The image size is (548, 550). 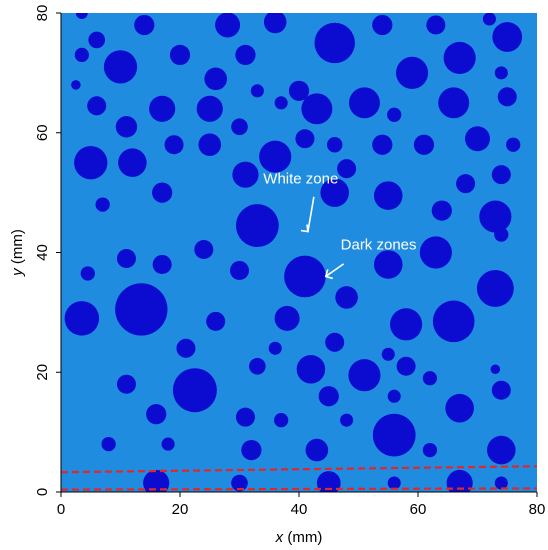 What do you see at coordinates (42, 492) in the screenshot?
I see `y-tick-label-0: 0` at bounding box center [42, 492].